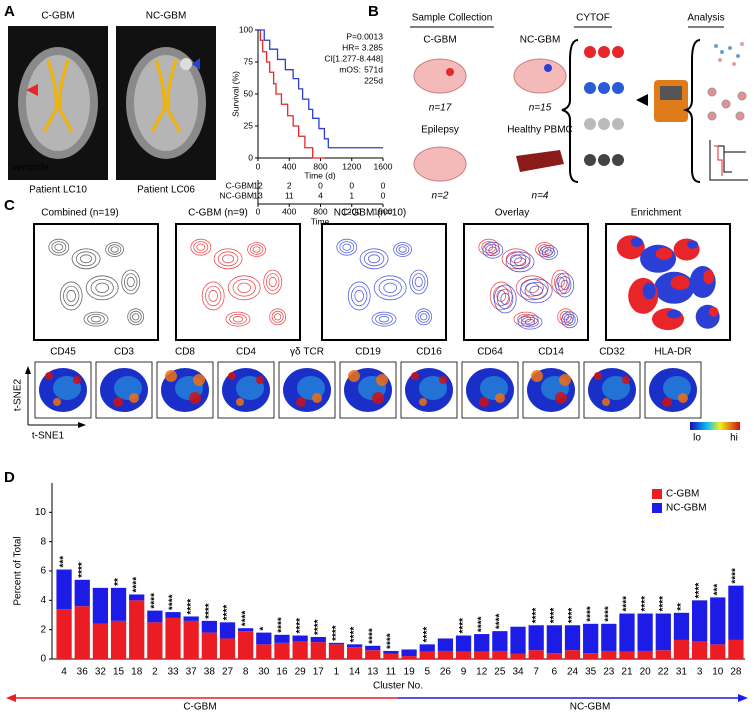  Describe the element at coordinates (43, 629) in the screenshot. I see `y-tick-label: 2` at that location.